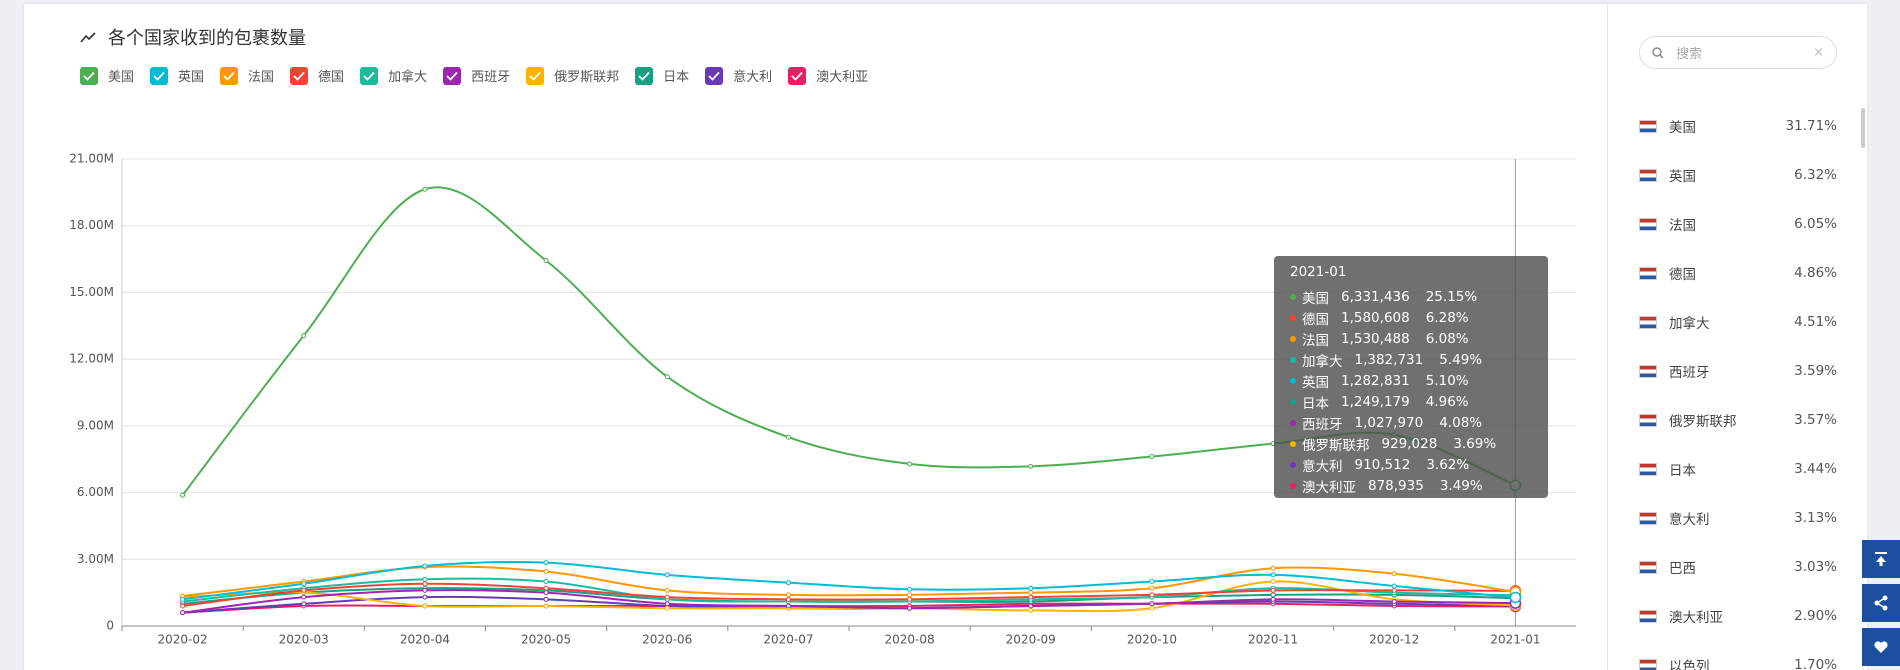 This screenshot has width=1900, height=670. I want to click on back-to-top-button, so click(1881, 559).